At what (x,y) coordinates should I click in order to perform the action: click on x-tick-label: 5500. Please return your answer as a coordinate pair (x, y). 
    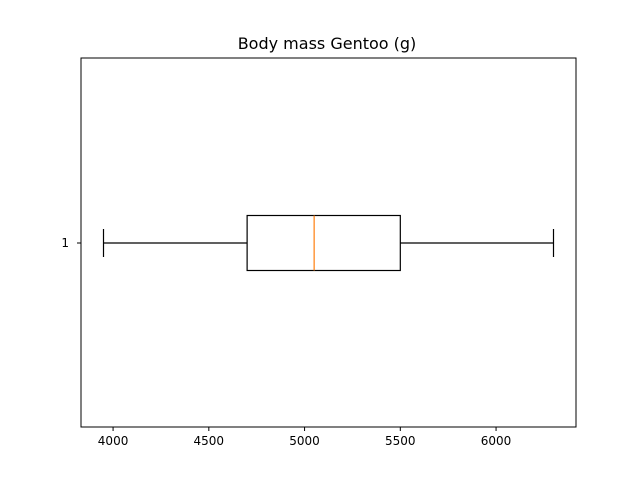
    Looking at the image, I should click on (400, 441).